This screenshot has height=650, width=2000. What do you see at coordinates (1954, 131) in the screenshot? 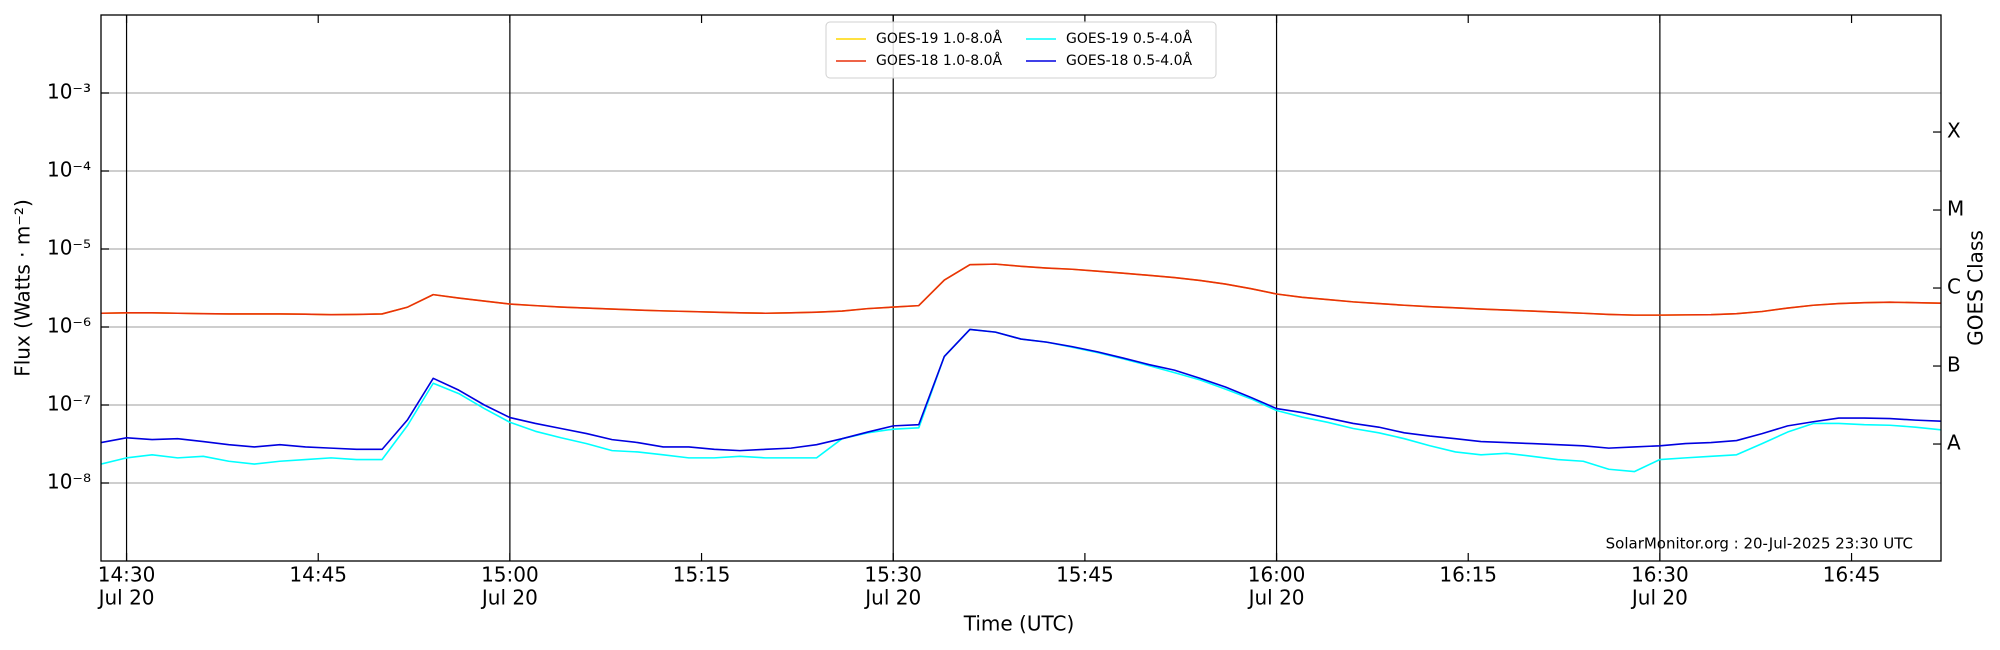
I see `y2-tick-label: X` at bounding box center [1954, 131].